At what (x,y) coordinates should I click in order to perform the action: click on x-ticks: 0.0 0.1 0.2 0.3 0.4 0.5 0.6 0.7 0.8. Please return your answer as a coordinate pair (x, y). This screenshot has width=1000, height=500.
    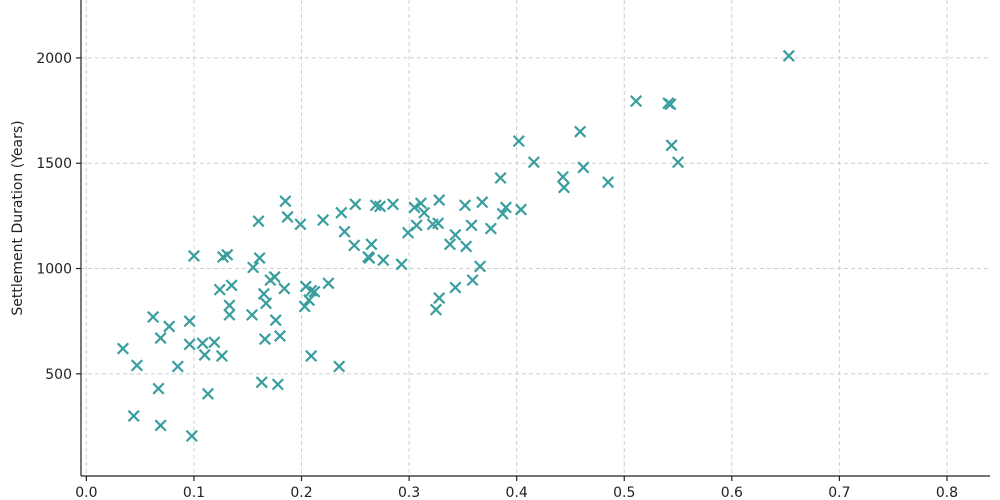
    Looking at the image, I should click on (516, 488).